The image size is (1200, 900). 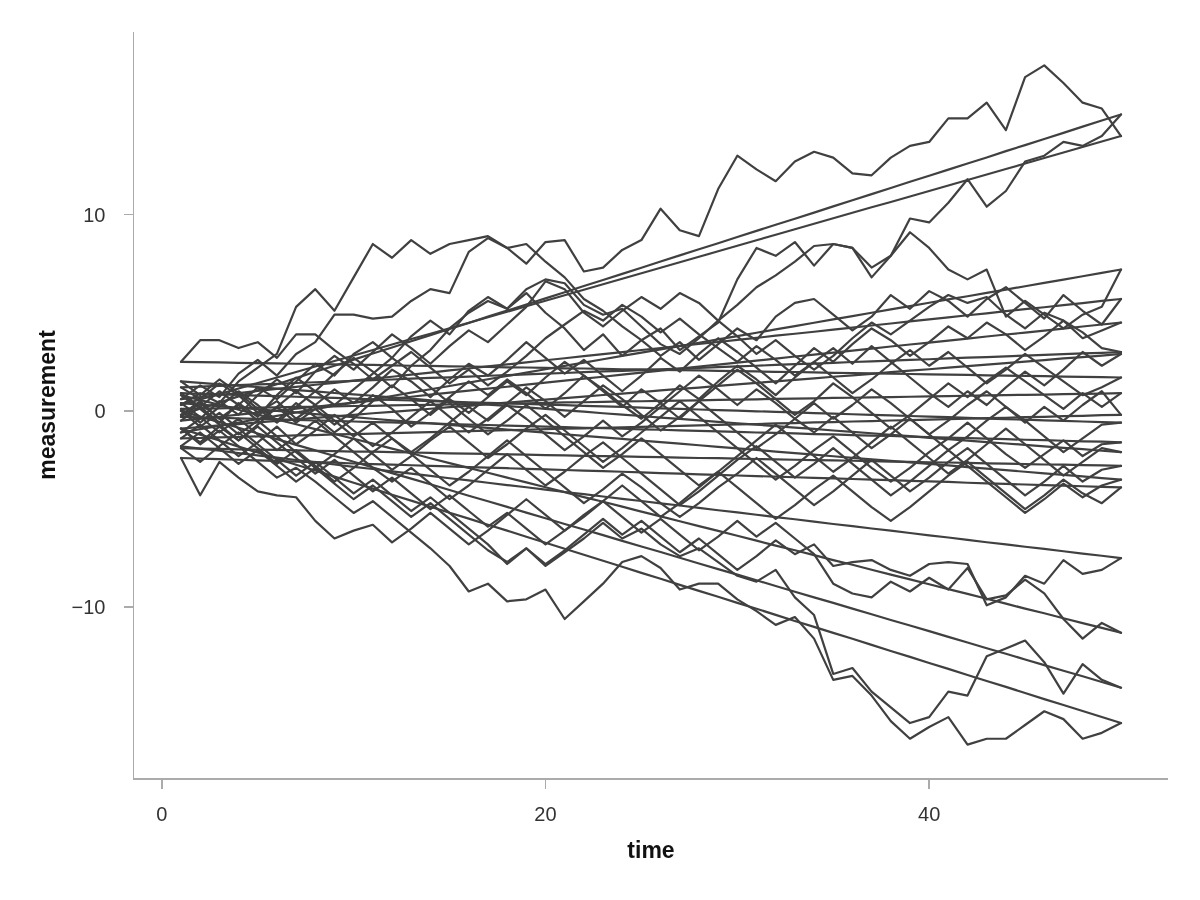 I want to click on y-axis-title: measurement, so click(x=47, y=404).